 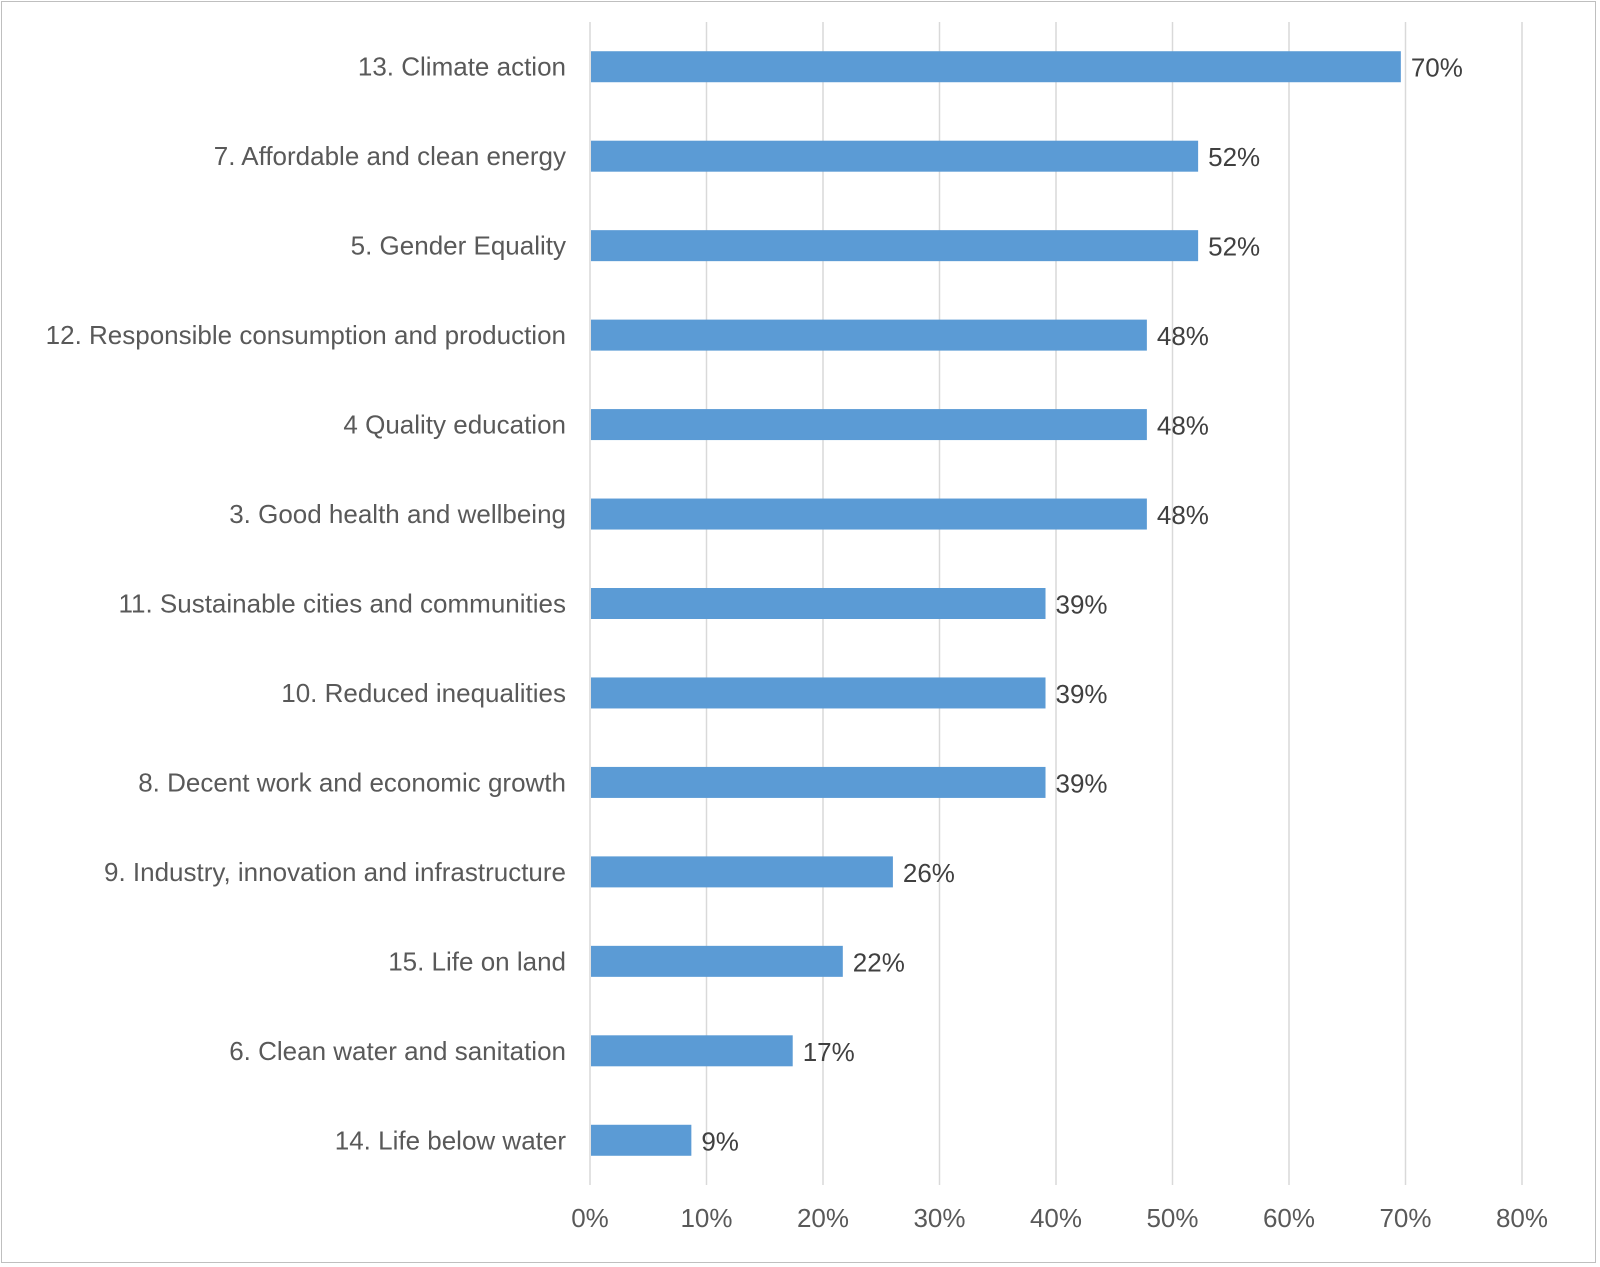 I want to click on category-label: 14. Life below water, so click(x=451, y=1140).